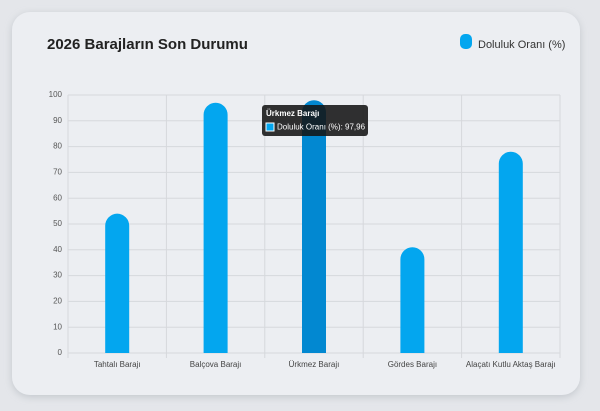  What do you see at coordinates (292, 113) in the screenshot?
I see `tooltip-title: Ürkmez Barajı` at bounding box center [292, 113].